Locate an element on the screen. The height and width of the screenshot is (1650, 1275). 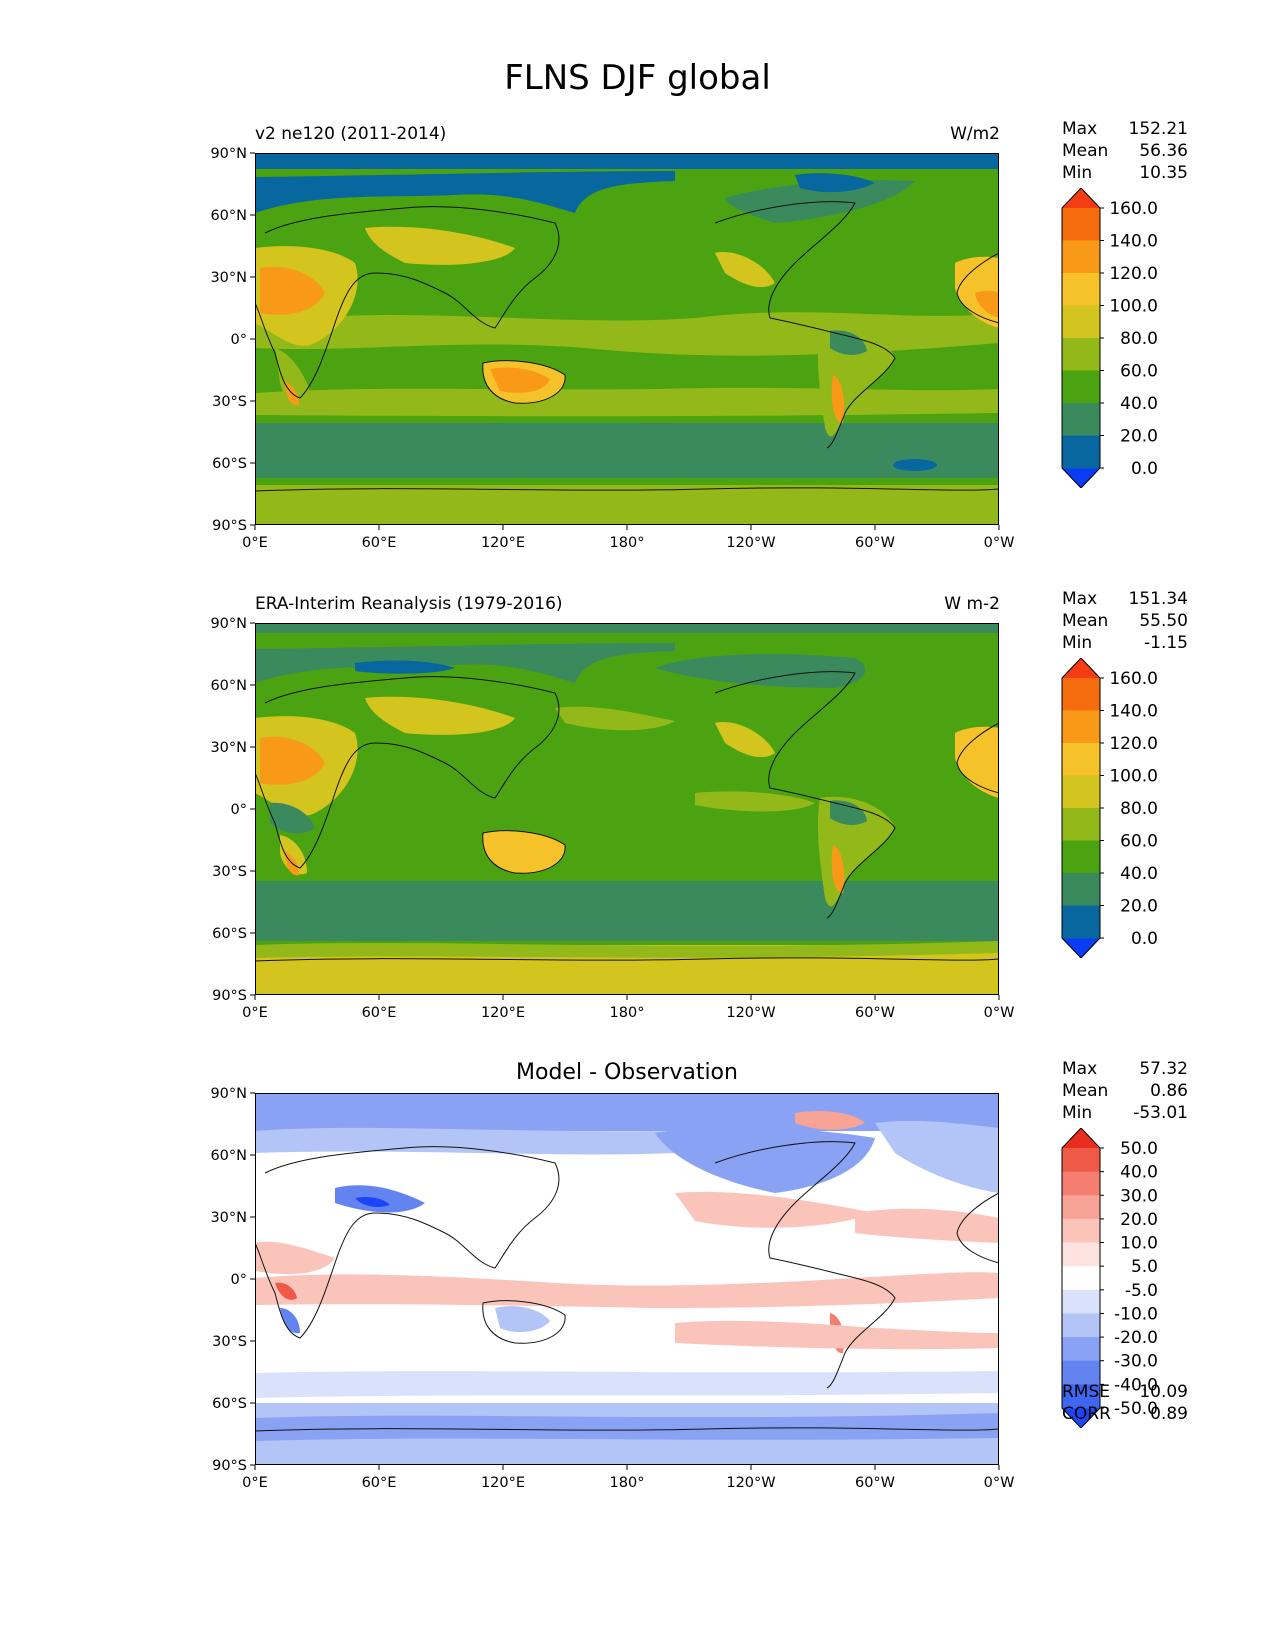
colorbar-label: 5.0 is located at coordinates (1144, 1267).